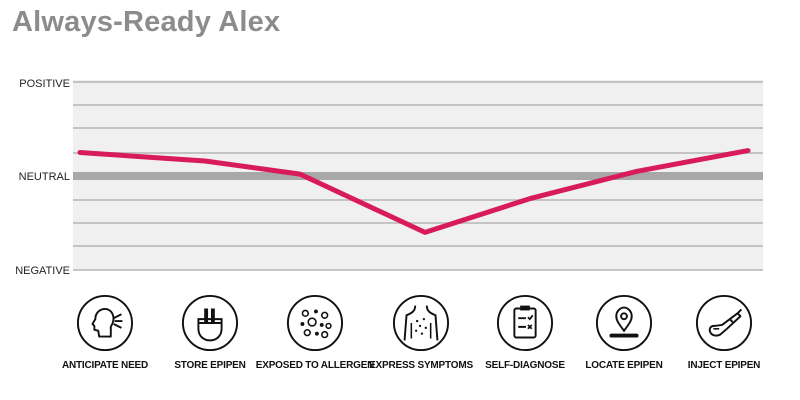  Describe the element at coordinates (210, 365) in the screenshot. I see `stage-label-store-epipen: STORE EPIPEN` at that location.